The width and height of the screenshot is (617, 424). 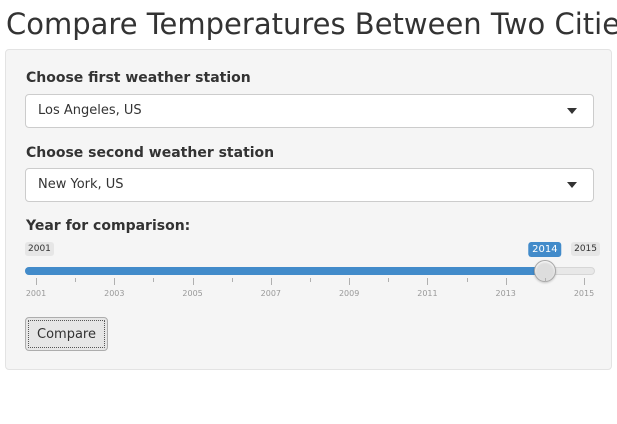 What do you see at coordinates (584, 293) in the screenshot?
I see `slider-tick-label: 2015` at bounding box center [584, 293].